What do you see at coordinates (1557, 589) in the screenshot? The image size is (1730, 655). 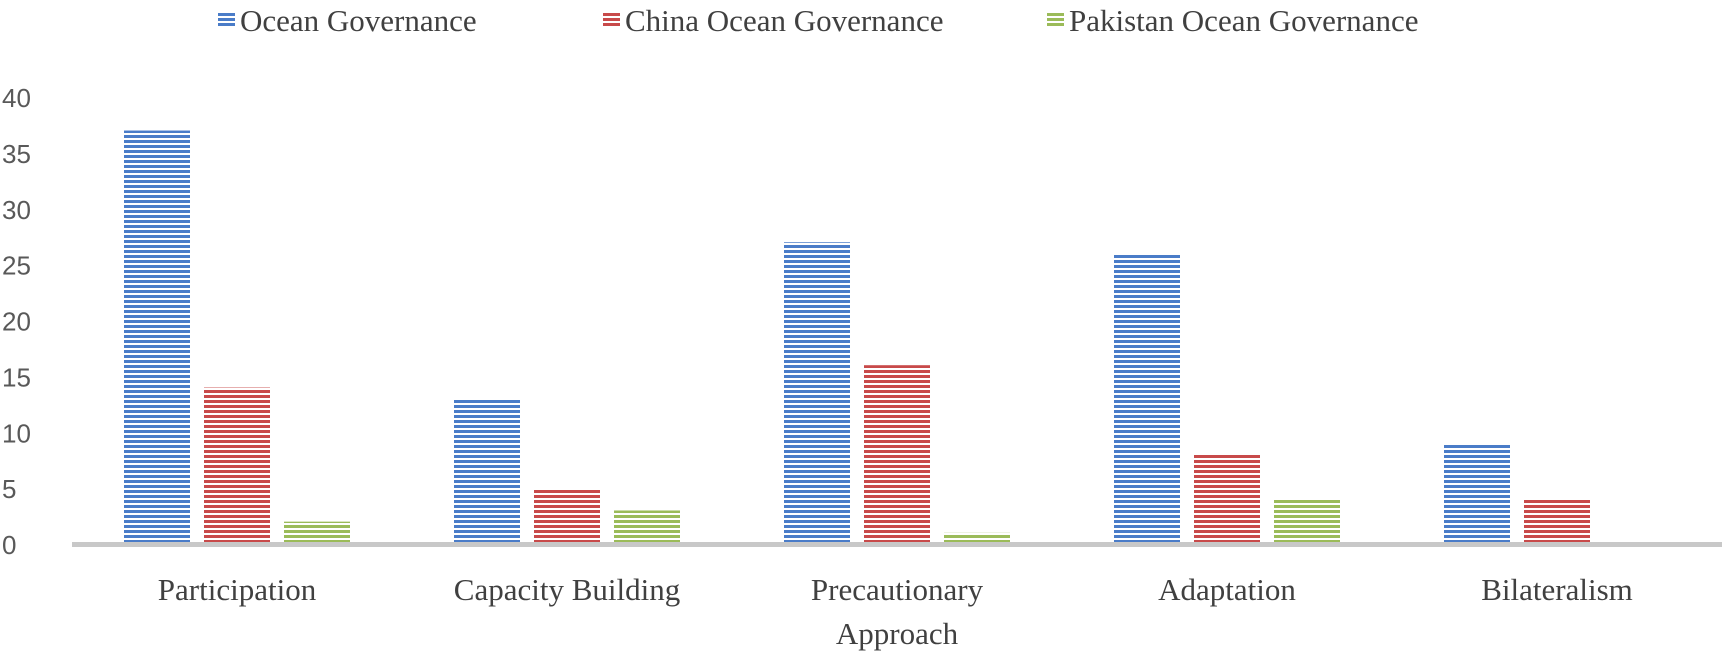 I see `x-tick-label: Bilateralism` at bounding box center [1557, 589].